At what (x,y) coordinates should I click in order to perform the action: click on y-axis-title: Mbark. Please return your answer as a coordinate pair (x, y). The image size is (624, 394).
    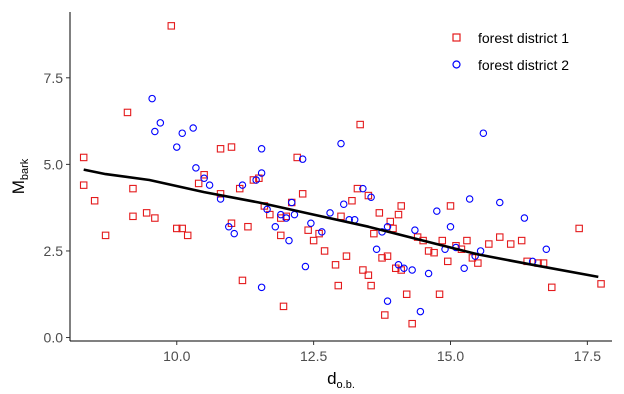
    Looking at the image, I should click on (20, 176).